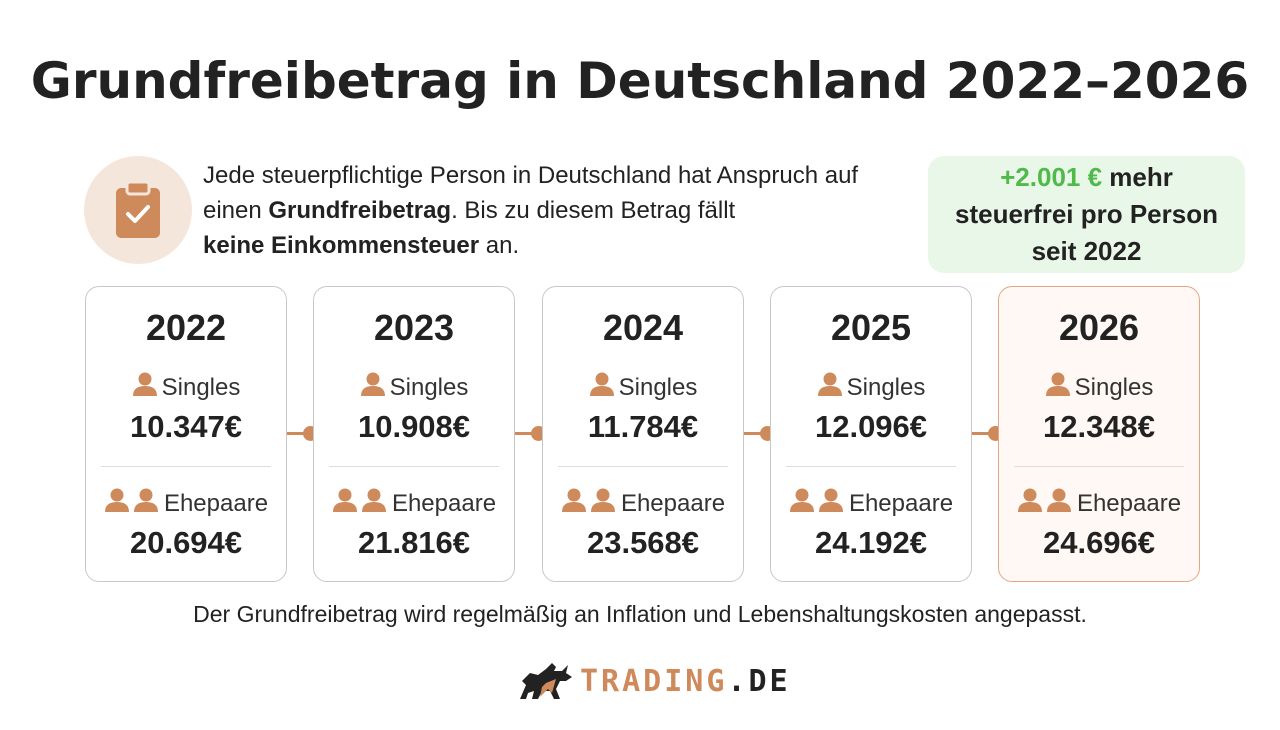  I want to click on year-card-2023: 2023 Singles 10.908€ Ehepaare 21.816€, so click(414, 434).